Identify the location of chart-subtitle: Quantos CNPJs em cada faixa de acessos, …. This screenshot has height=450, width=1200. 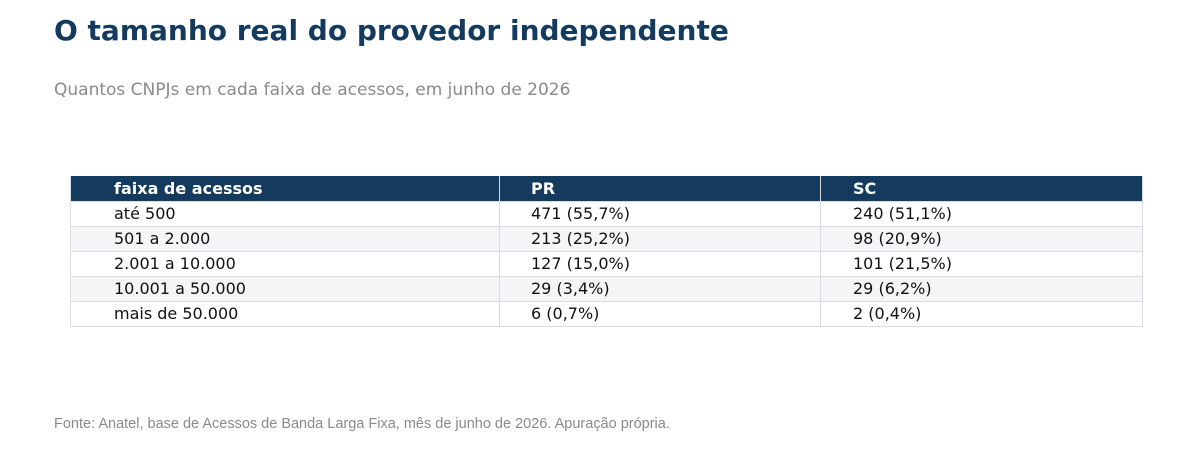
(312, 90).